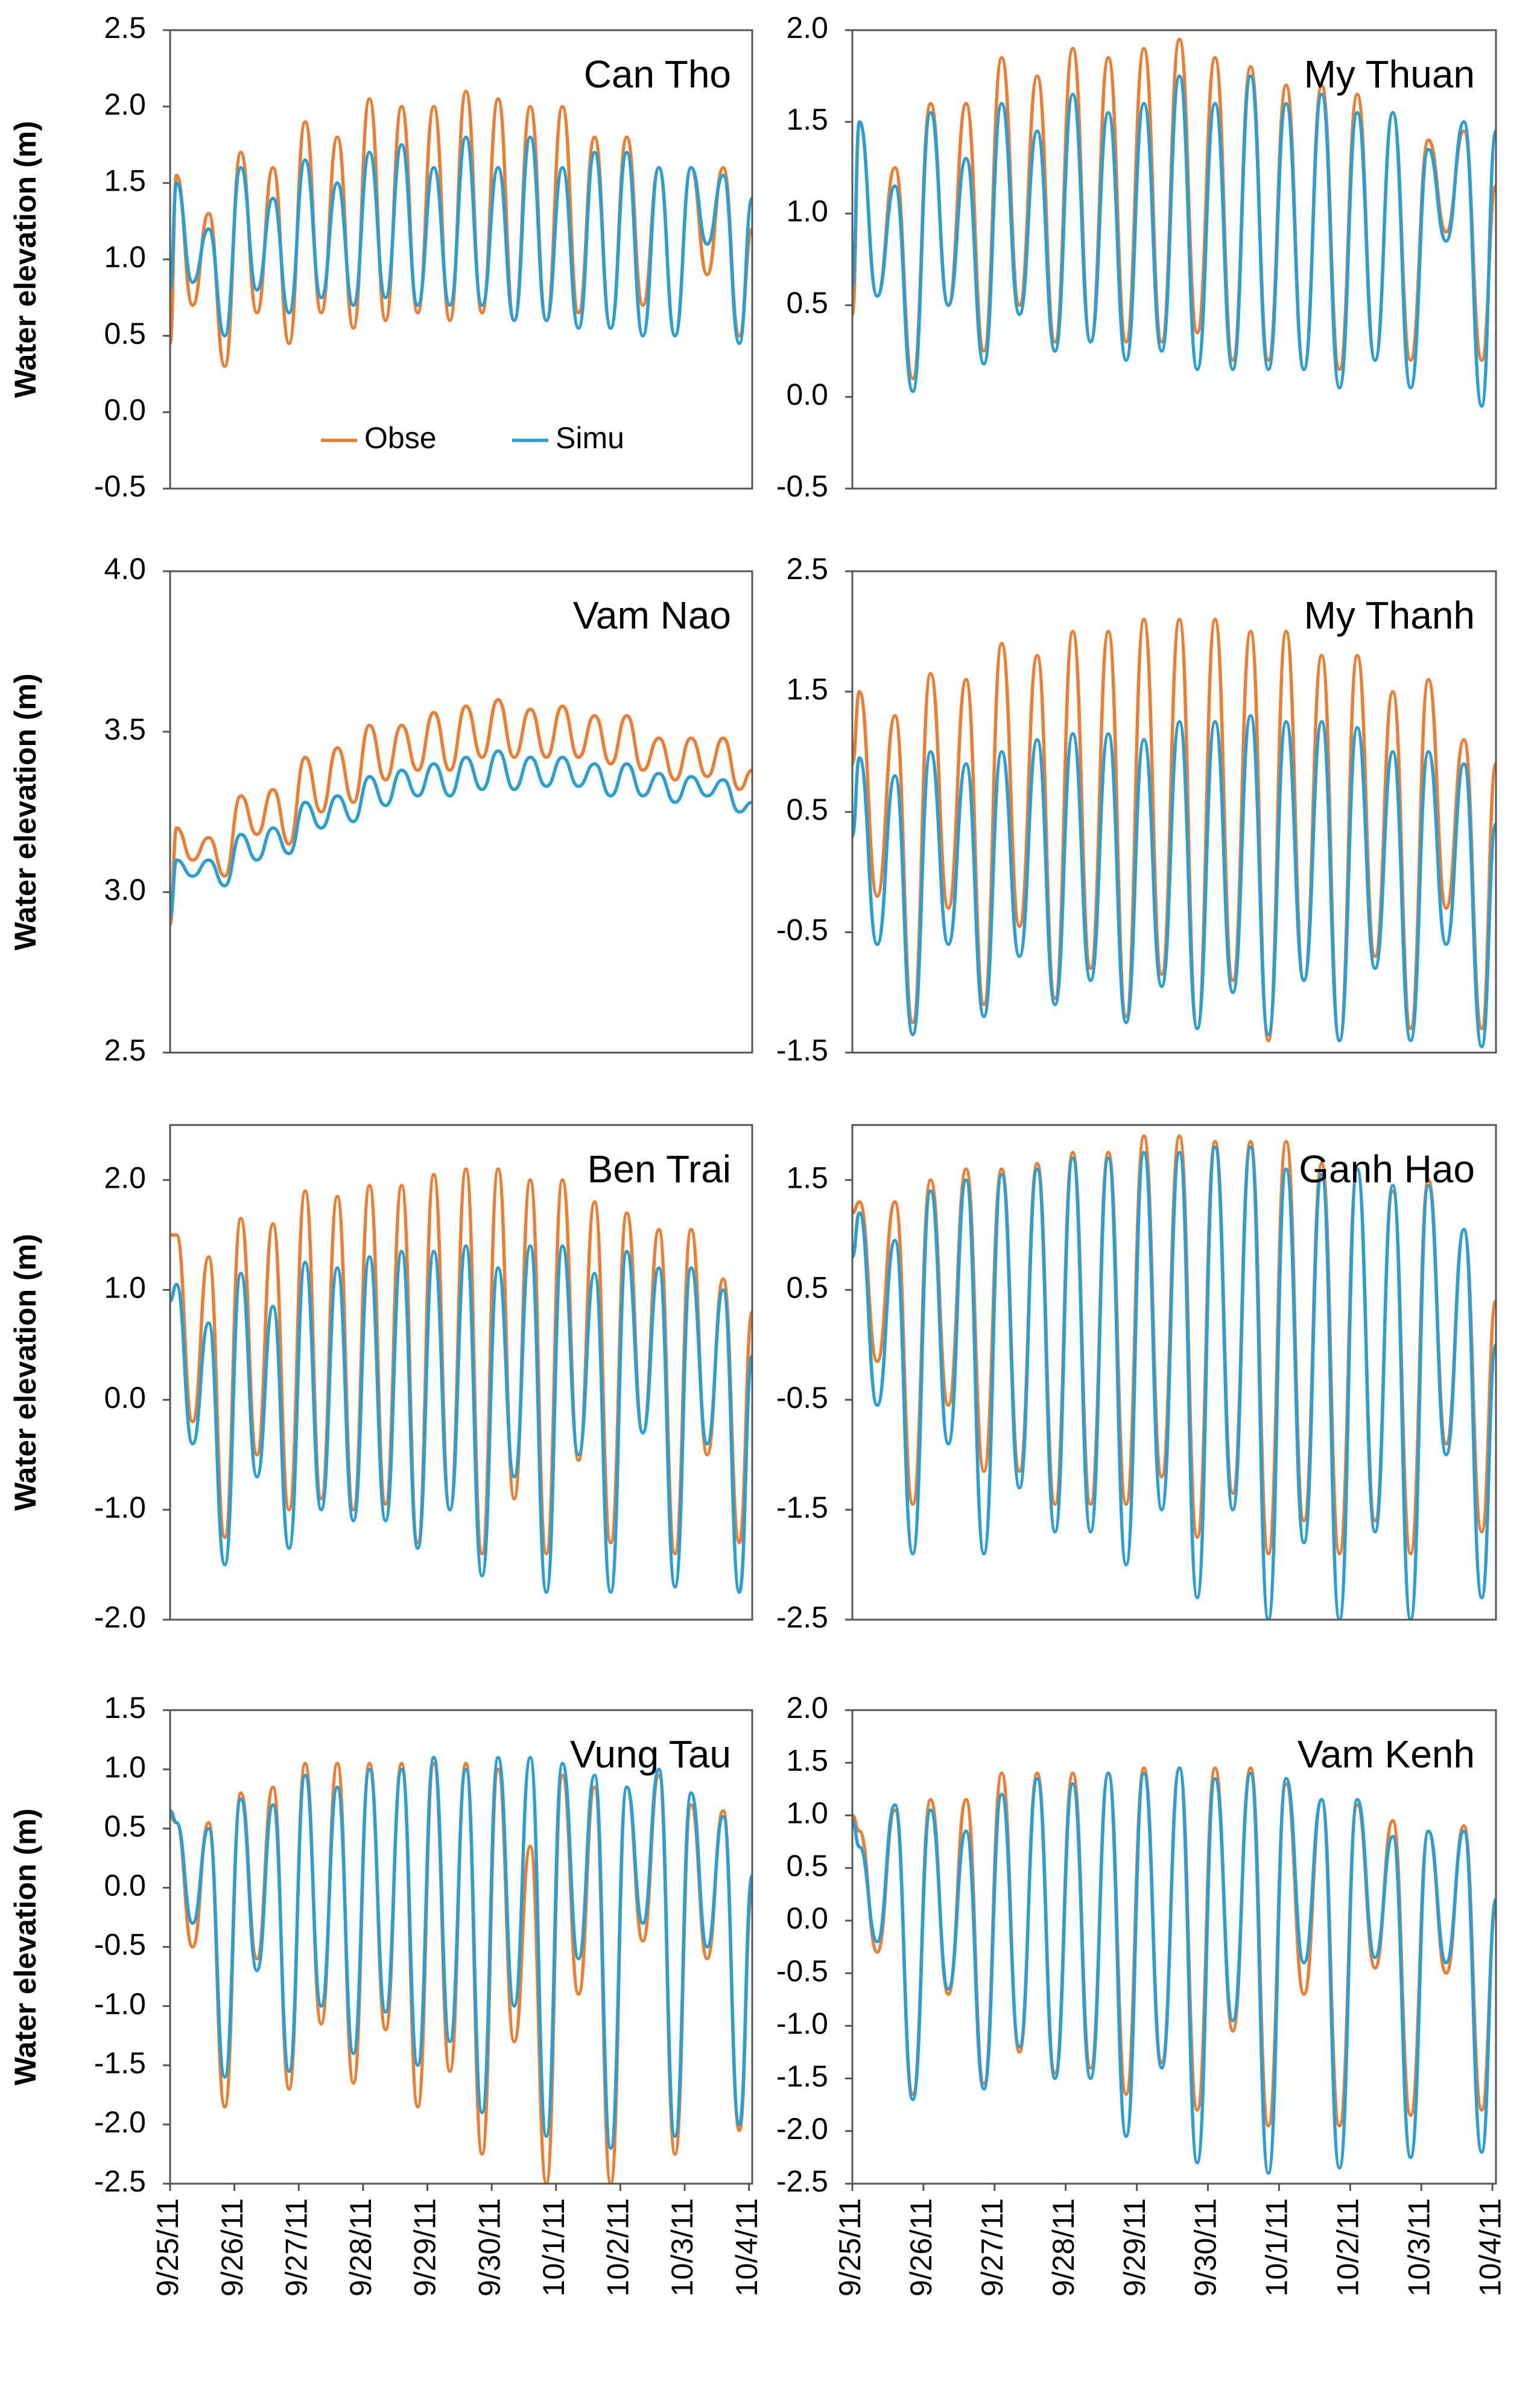 Image resolution: width=1540 pixels, height=2393 pixels. Describe the element at coordinates (650, 1754) in the screenshot. I see `panel-title: Vung Tau` at that location.